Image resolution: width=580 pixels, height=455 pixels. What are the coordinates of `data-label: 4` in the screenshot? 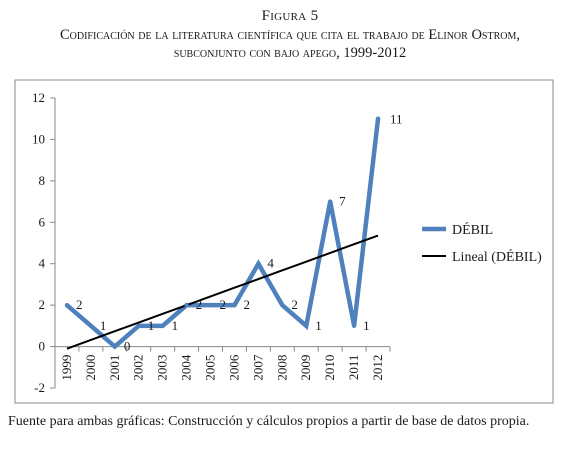 It's located at (270, 263).